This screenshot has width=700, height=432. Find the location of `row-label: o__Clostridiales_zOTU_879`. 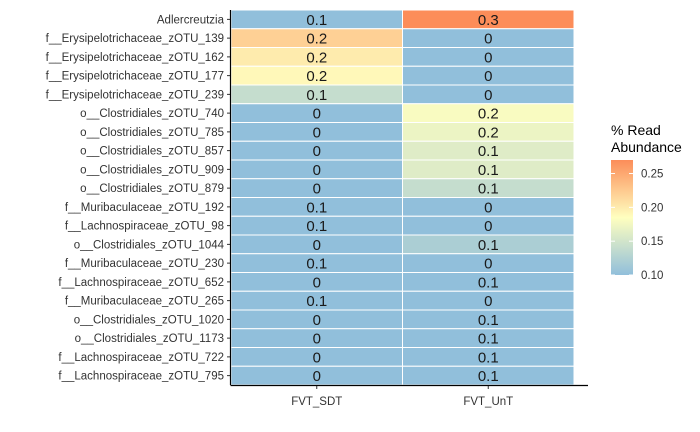

row-label: o__Clostridiales_zOTU_879 is located at coordinates (152, 189).